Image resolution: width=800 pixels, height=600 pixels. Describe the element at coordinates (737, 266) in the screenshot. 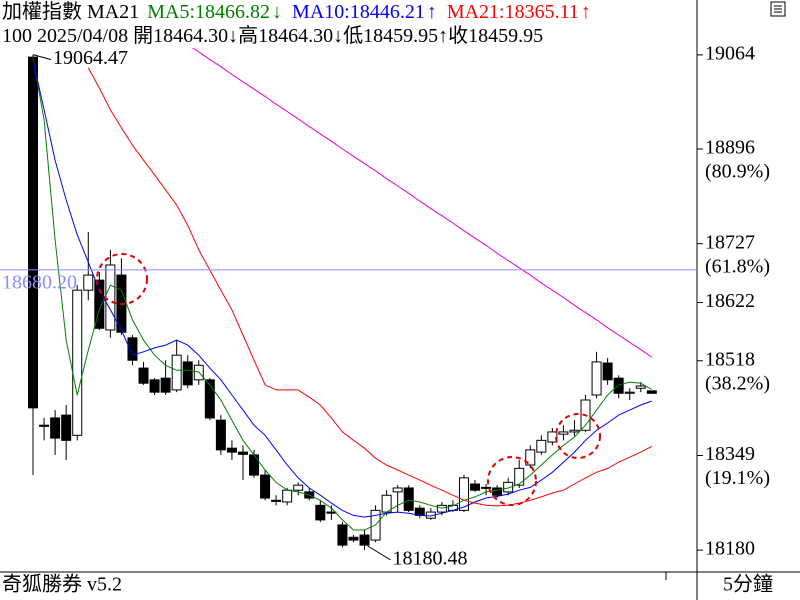

I see `y-tick-note: (61.8%)` at that location.